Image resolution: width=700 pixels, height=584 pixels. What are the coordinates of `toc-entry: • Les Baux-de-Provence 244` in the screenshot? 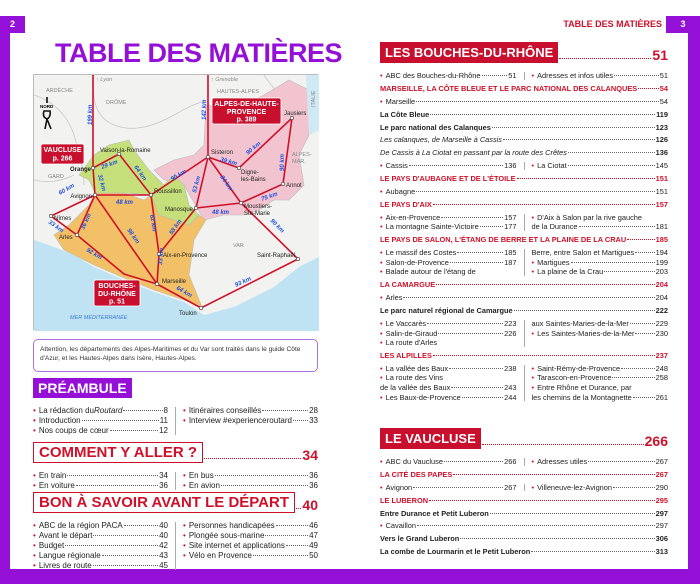 It's located at (448, 398).